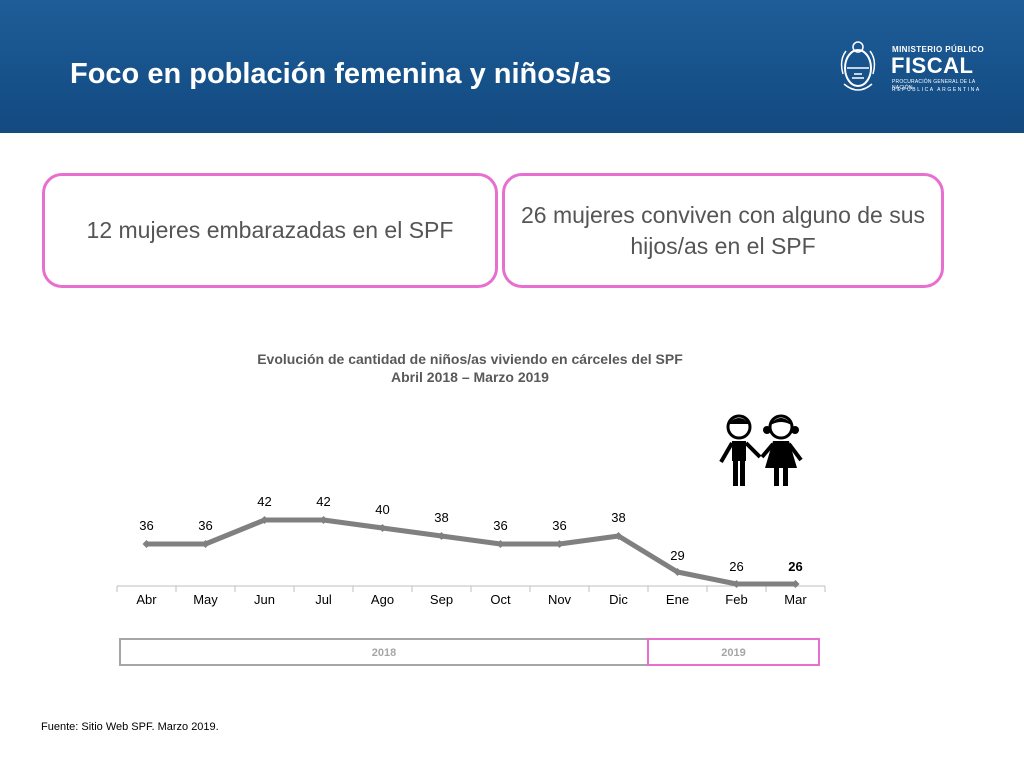  I want to click on logo-line2: FISCAL, so click(932, 65).